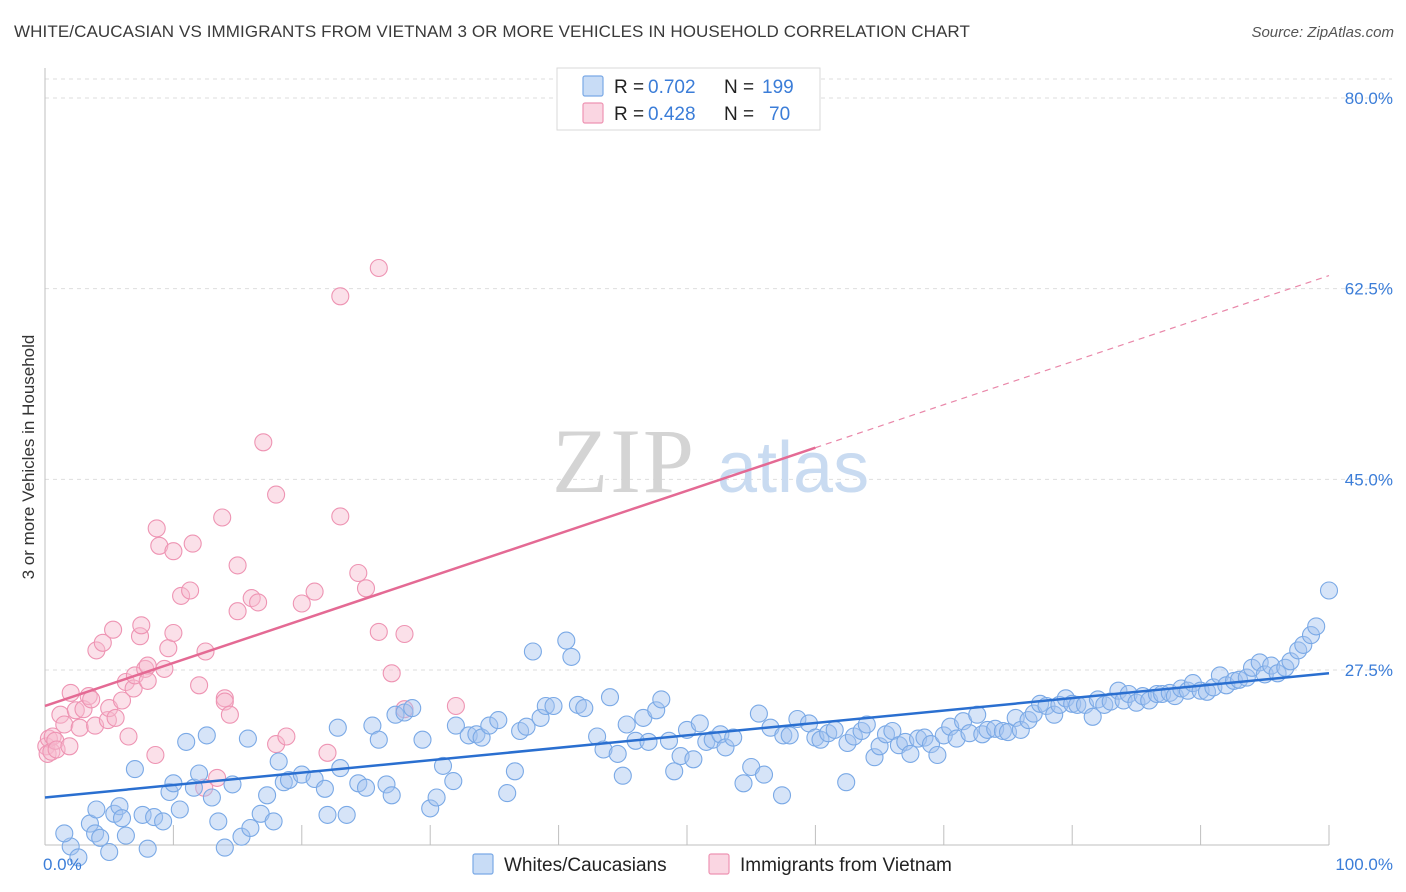  Describe the element at coordinates (739, 114) in the screenshot. I see `legend-n-label-vietnam: N =` at that location.